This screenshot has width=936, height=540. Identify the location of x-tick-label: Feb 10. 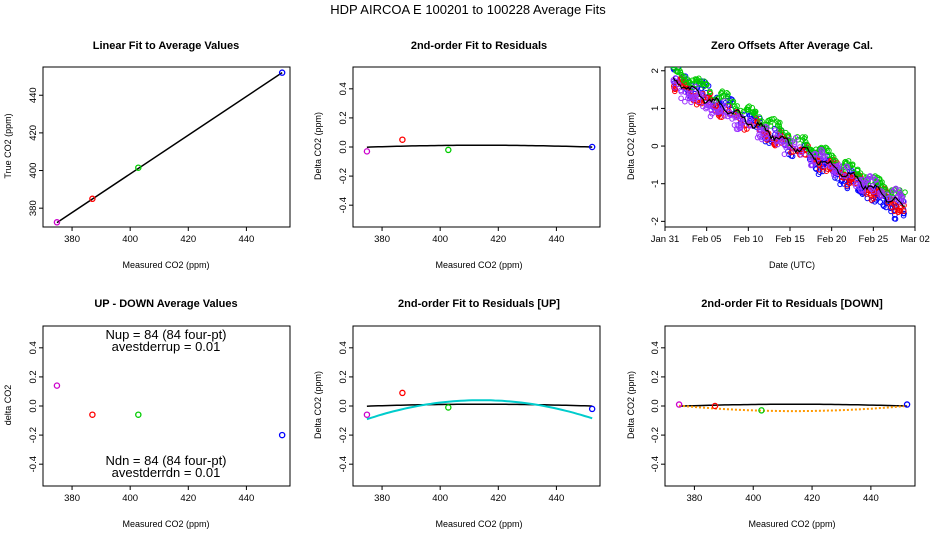
(749, 239).